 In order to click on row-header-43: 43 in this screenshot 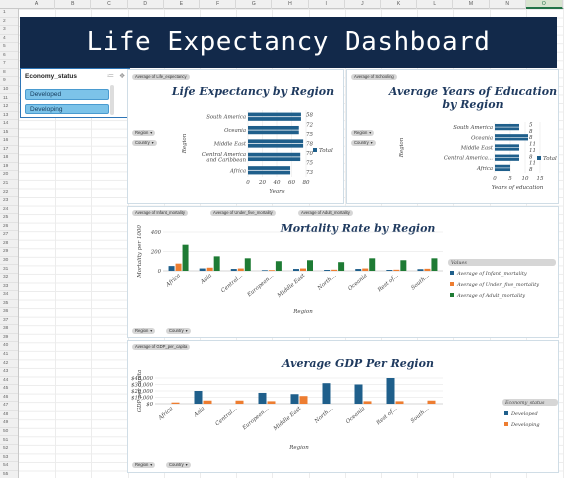, I will do `click(9, 372)`.